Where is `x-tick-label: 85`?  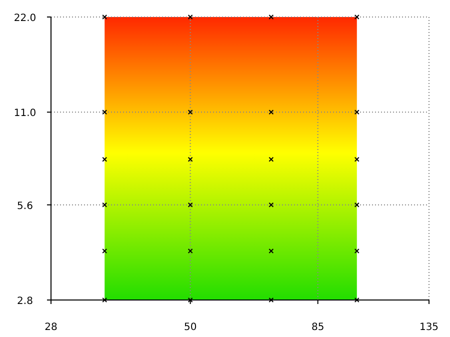
x-tick-label: 85 is located at coordinates (317, 327).